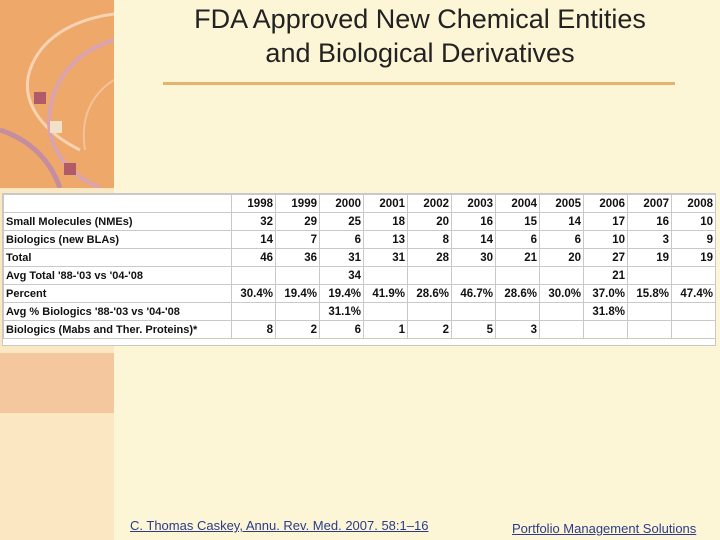 The image size is (720, 540). What do you see at coordinates (385, 239) in the screenshot?
I see `table-cell: 13` at bounding box center [385, 239].